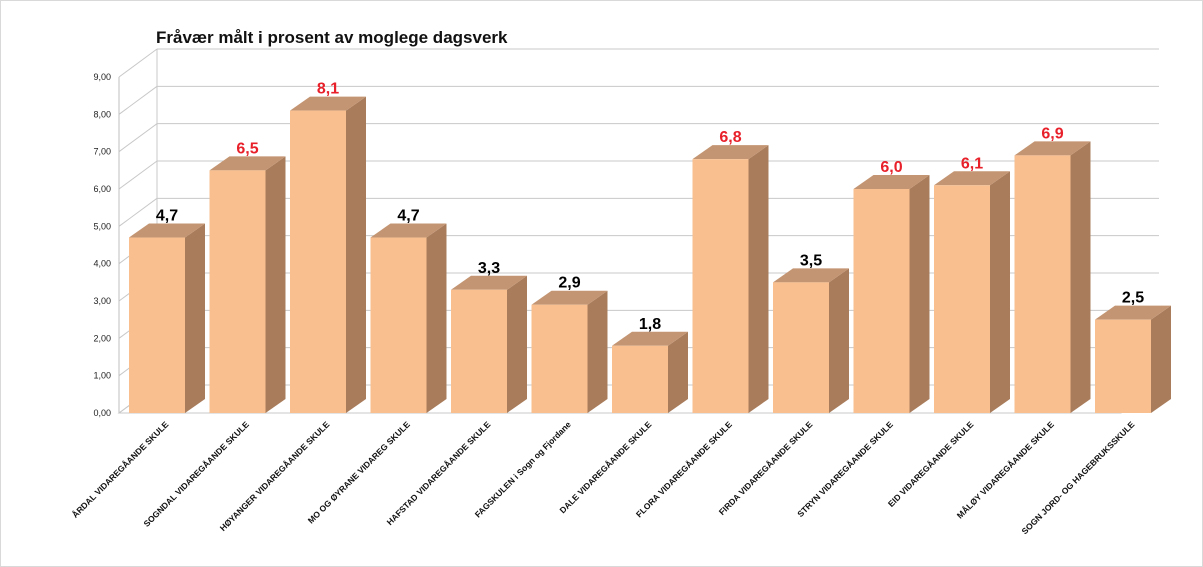 Image resolution: width=1203 pixels, height=567 pixels. I want to click on y-tick-label: 7,00, so click(102, 152).